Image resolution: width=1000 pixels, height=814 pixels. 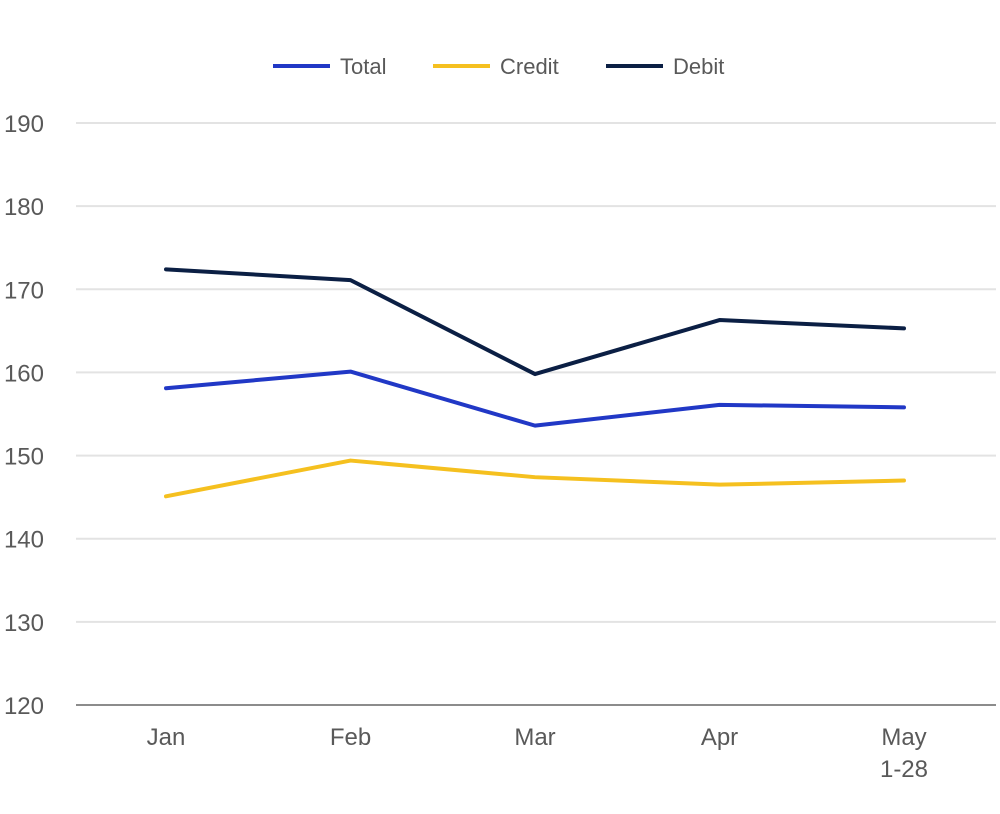 I want to click on y-tick-label: 160, so click(x=24, y=373).